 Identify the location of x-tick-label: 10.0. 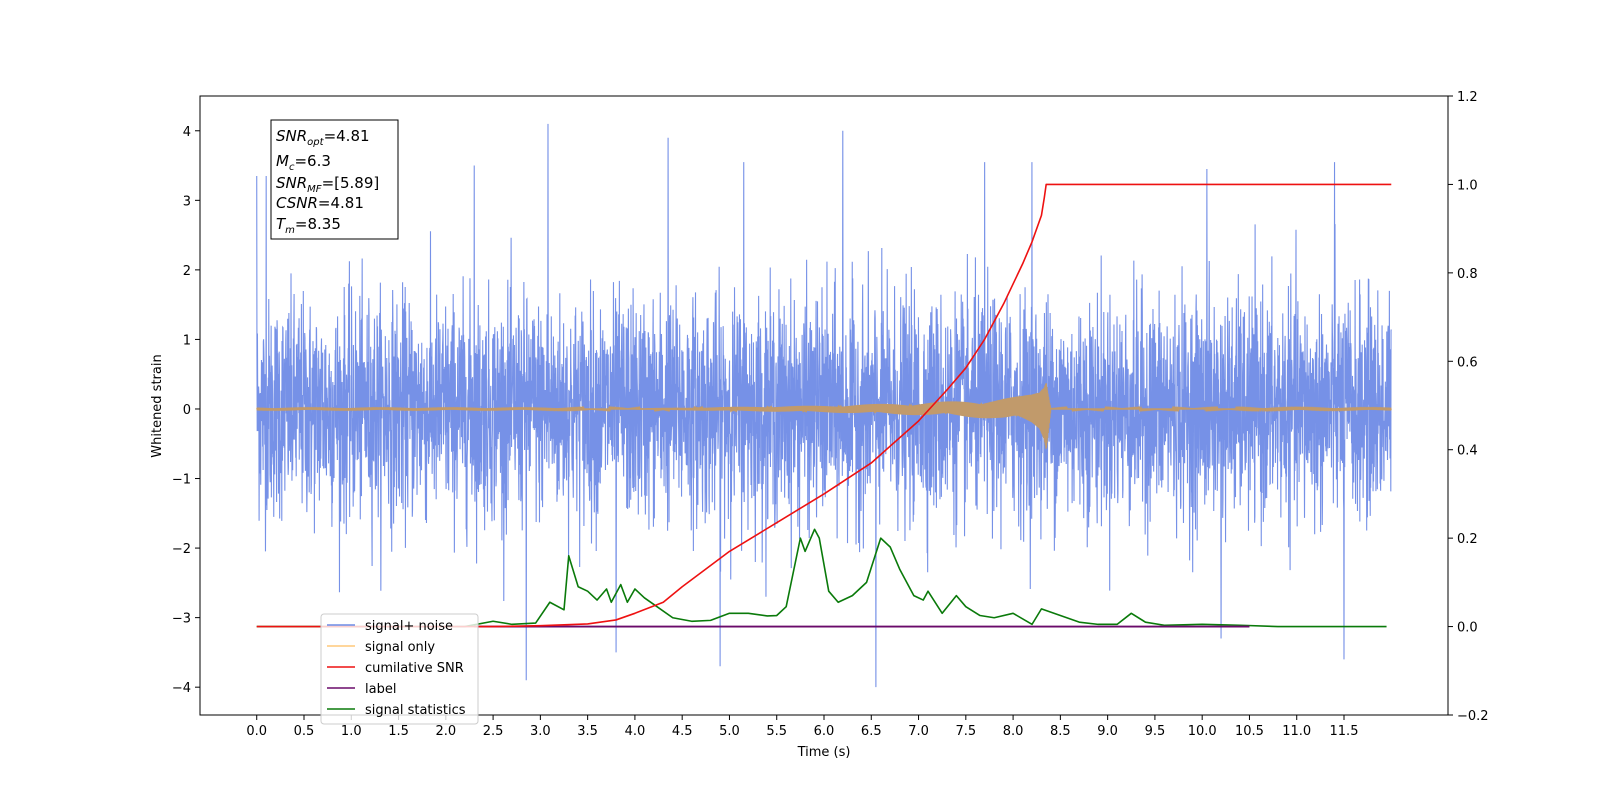
(1202, 731).